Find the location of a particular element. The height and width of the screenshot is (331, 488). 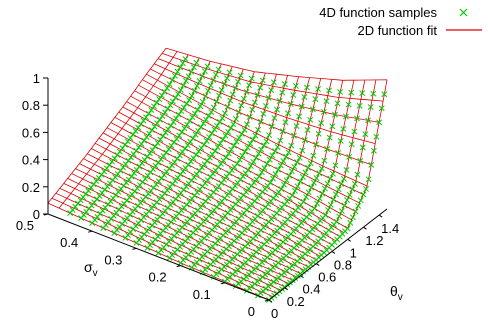

sigma-axis-line is located at coordinates (158, 257).